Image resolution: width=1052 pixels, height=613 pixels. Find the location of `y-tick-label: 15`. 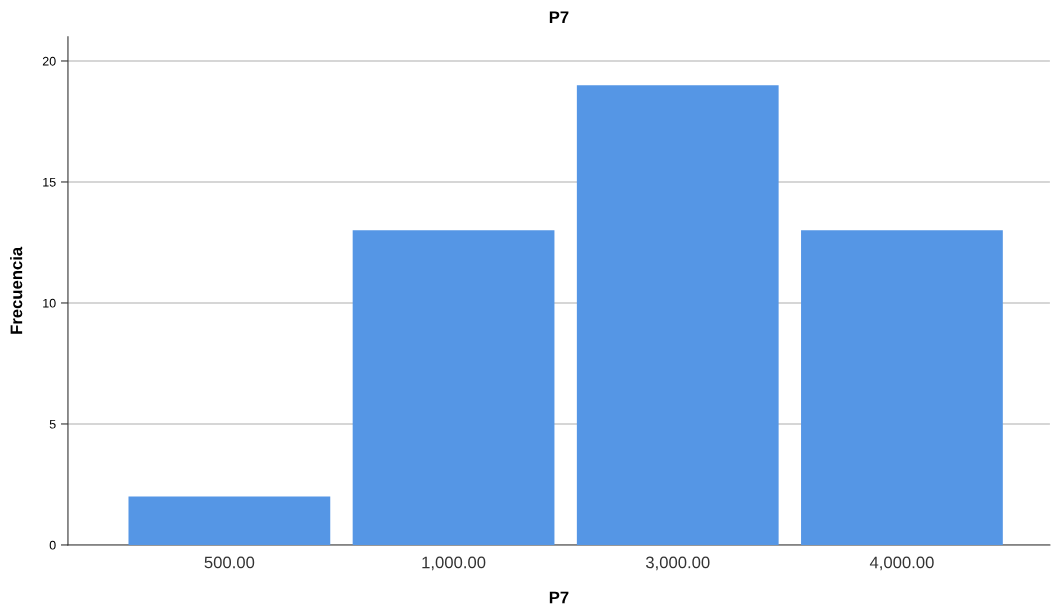

y-tick-label: 15 is located at coordinates (49, 182).